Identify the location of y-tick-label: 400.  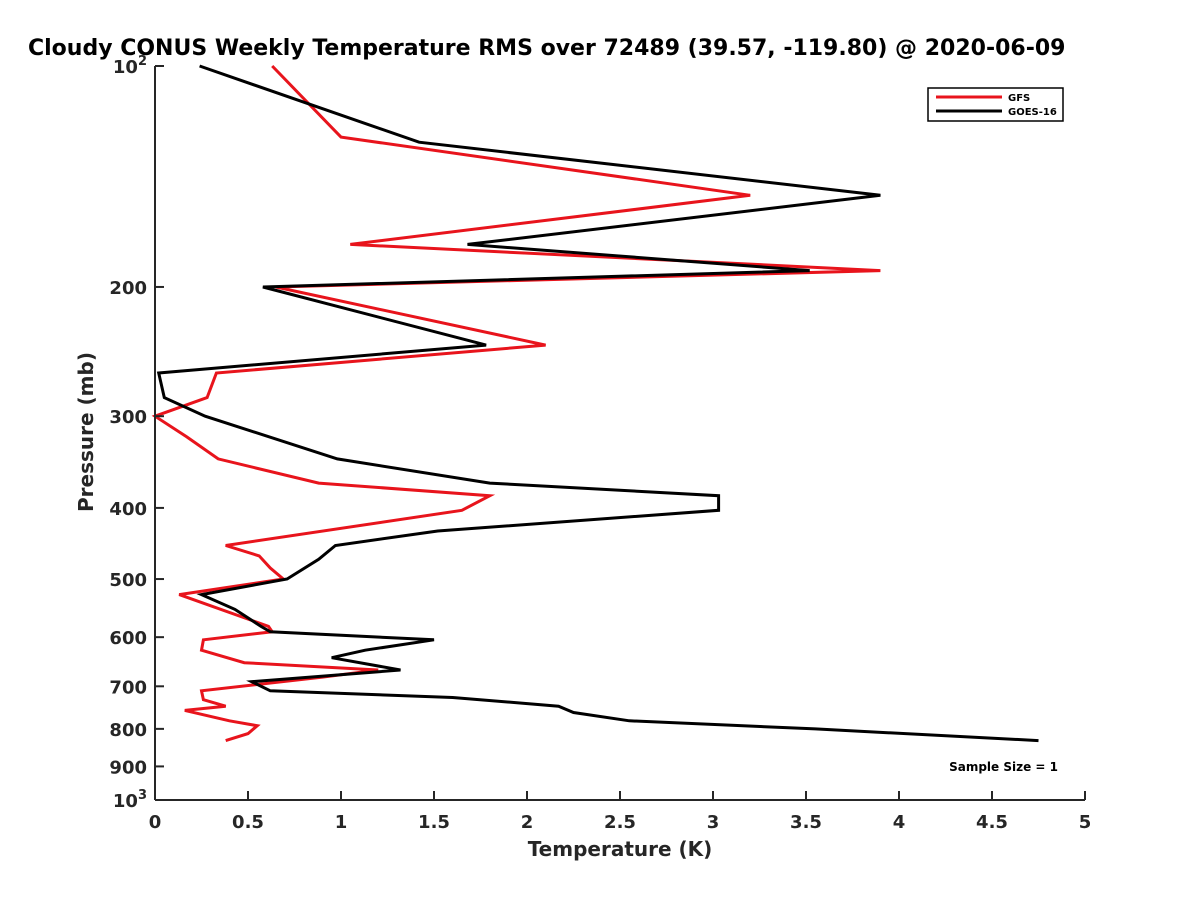
(128, 509).